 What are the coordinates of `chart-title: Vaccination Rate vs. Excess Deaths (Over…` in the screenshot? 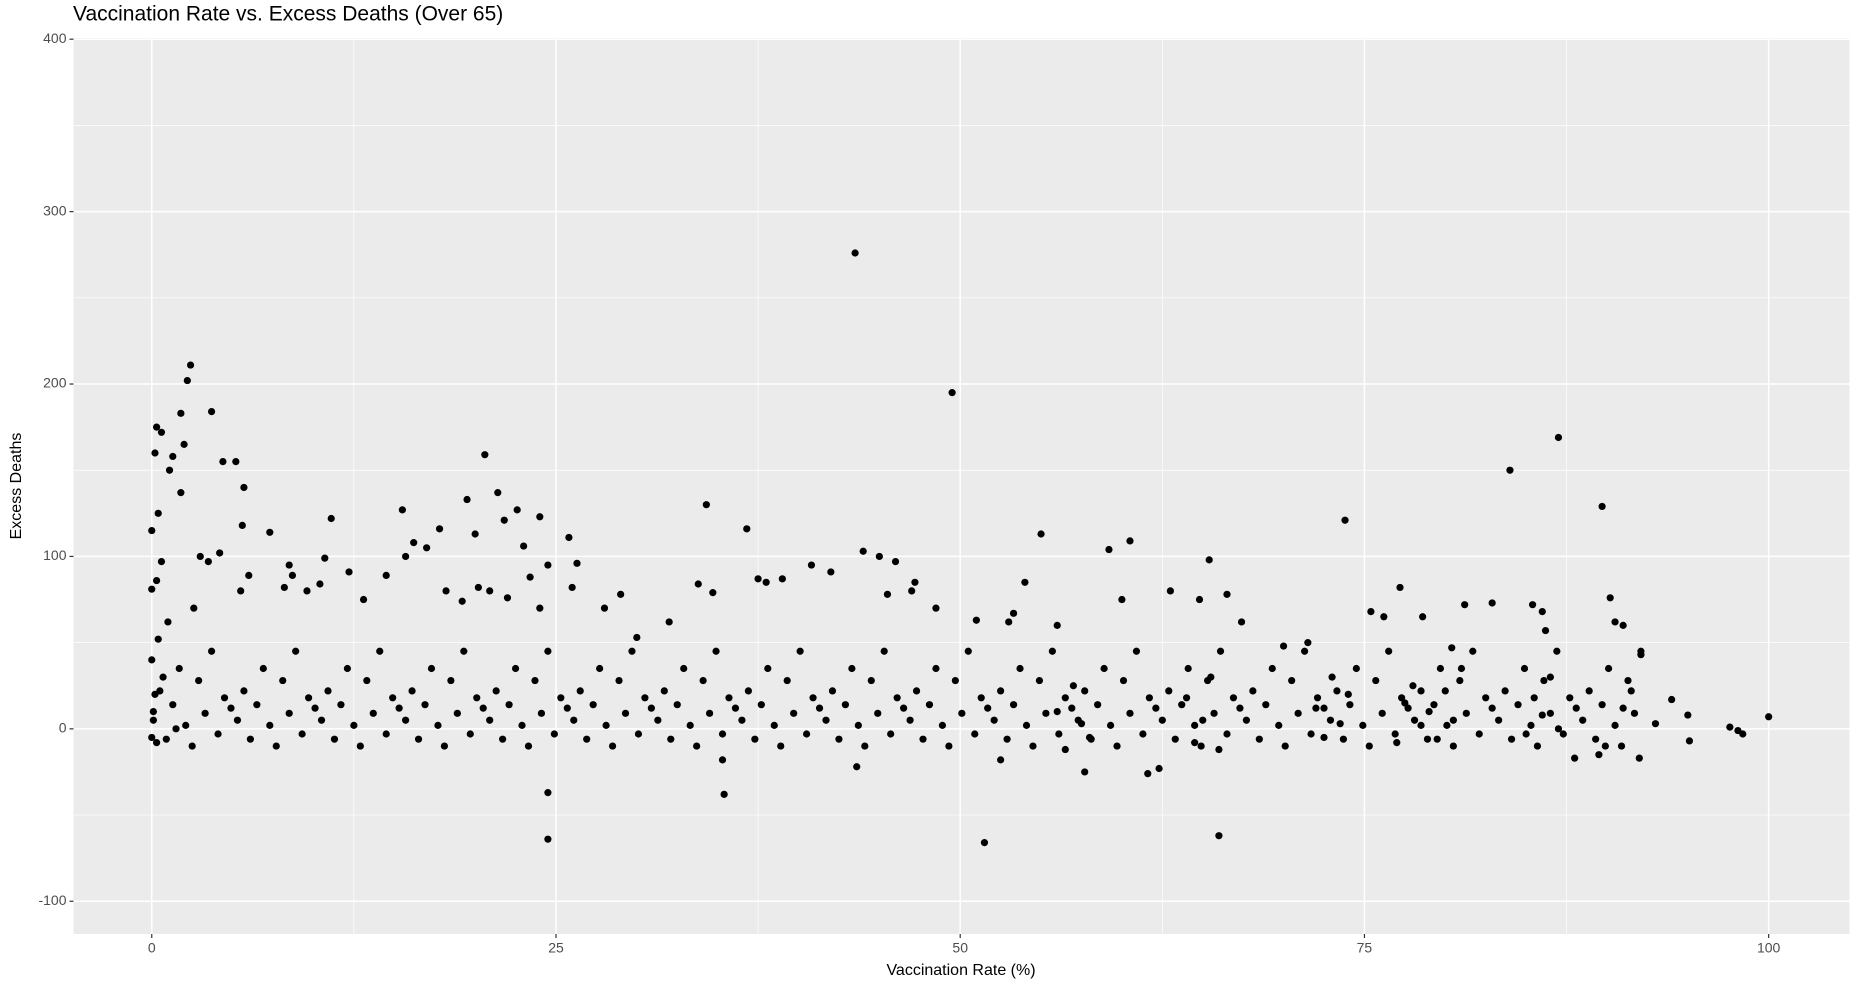 It's located at (288, 14).